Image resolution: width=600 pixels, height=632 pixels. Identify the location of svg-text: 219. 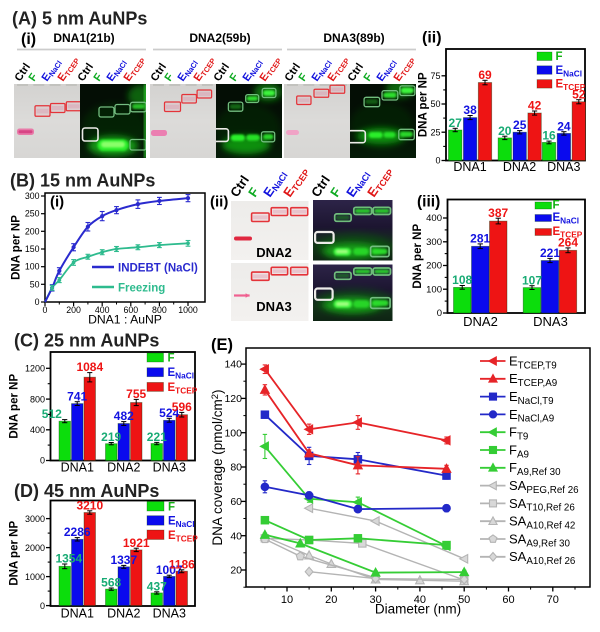
(111, 437).